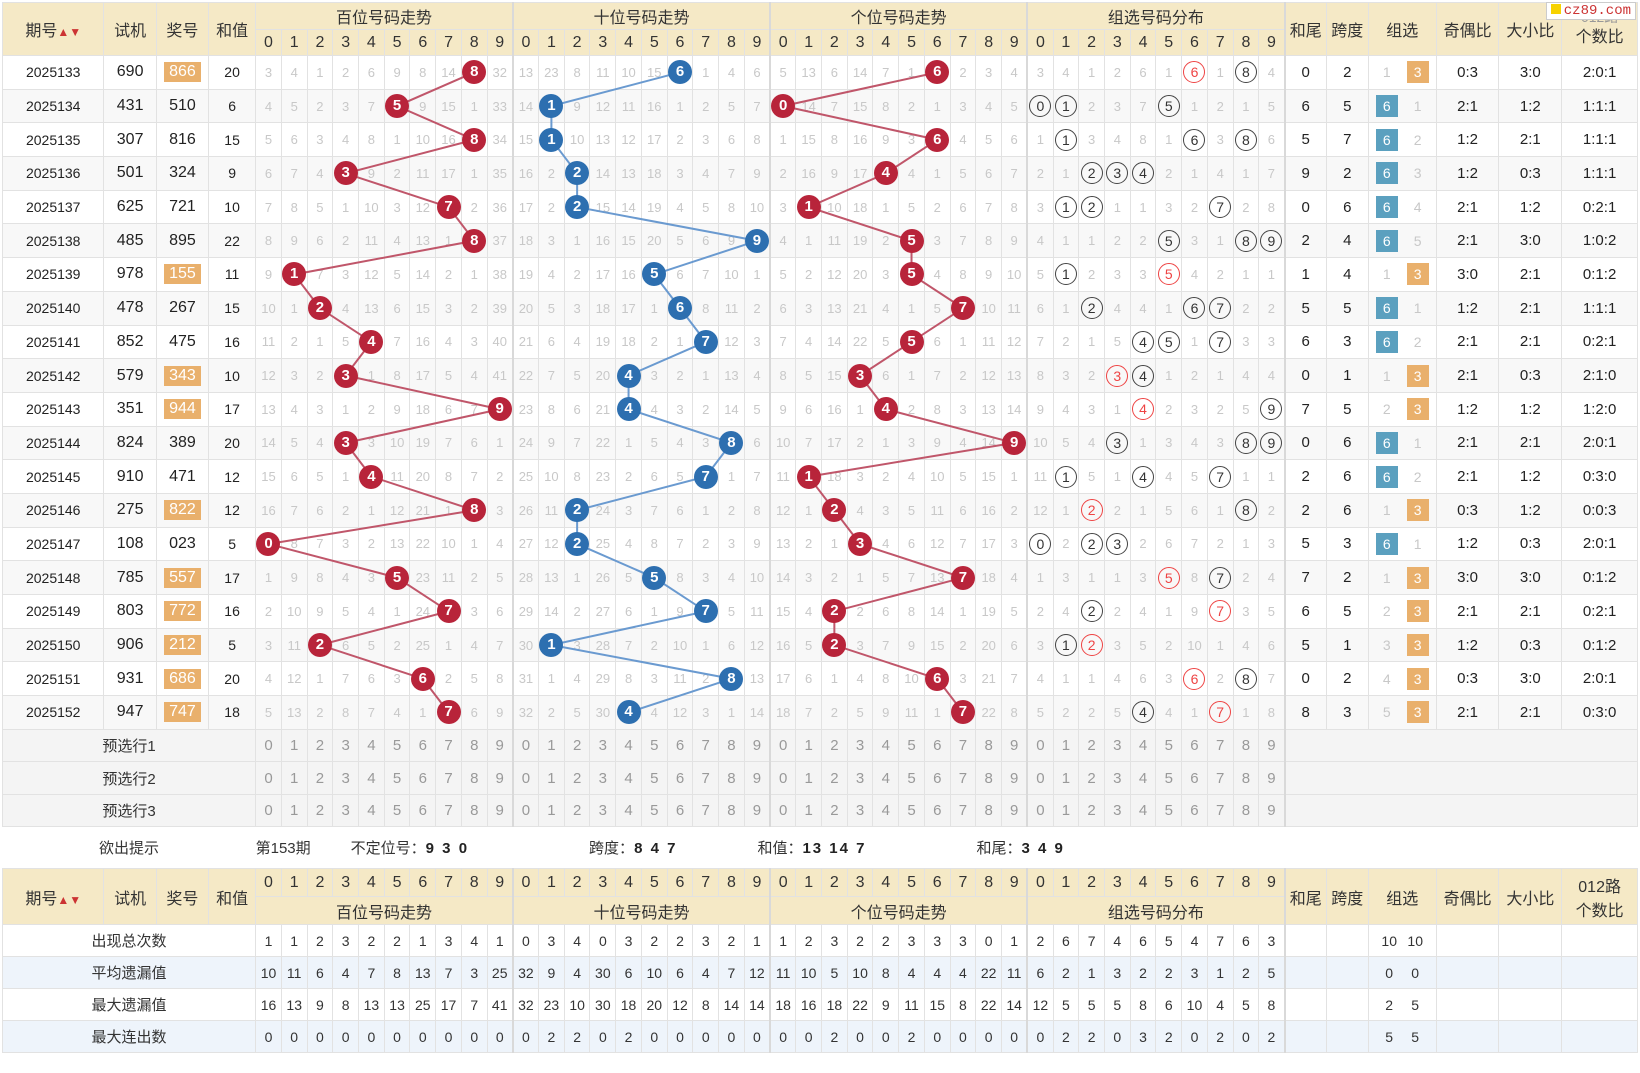 The height and width of the screenshot is (1073, 1640). I want to click on issue-header: 期号▲▼, so click(53, 29).